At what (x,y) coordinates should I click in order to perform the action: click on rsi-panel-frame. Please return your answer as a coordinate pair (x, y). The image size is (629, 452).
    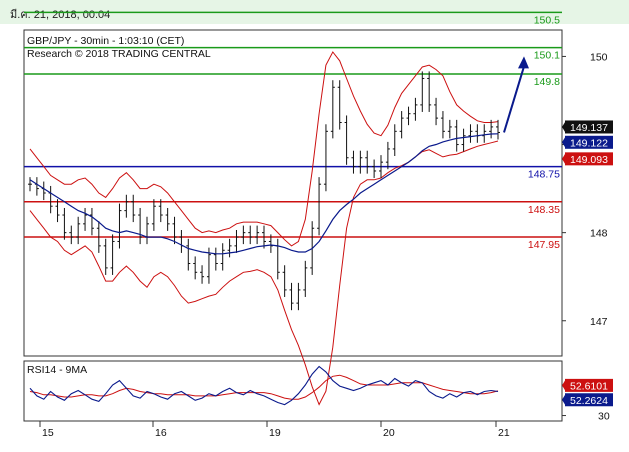
    Looking at the image, I should click on (293, 391).